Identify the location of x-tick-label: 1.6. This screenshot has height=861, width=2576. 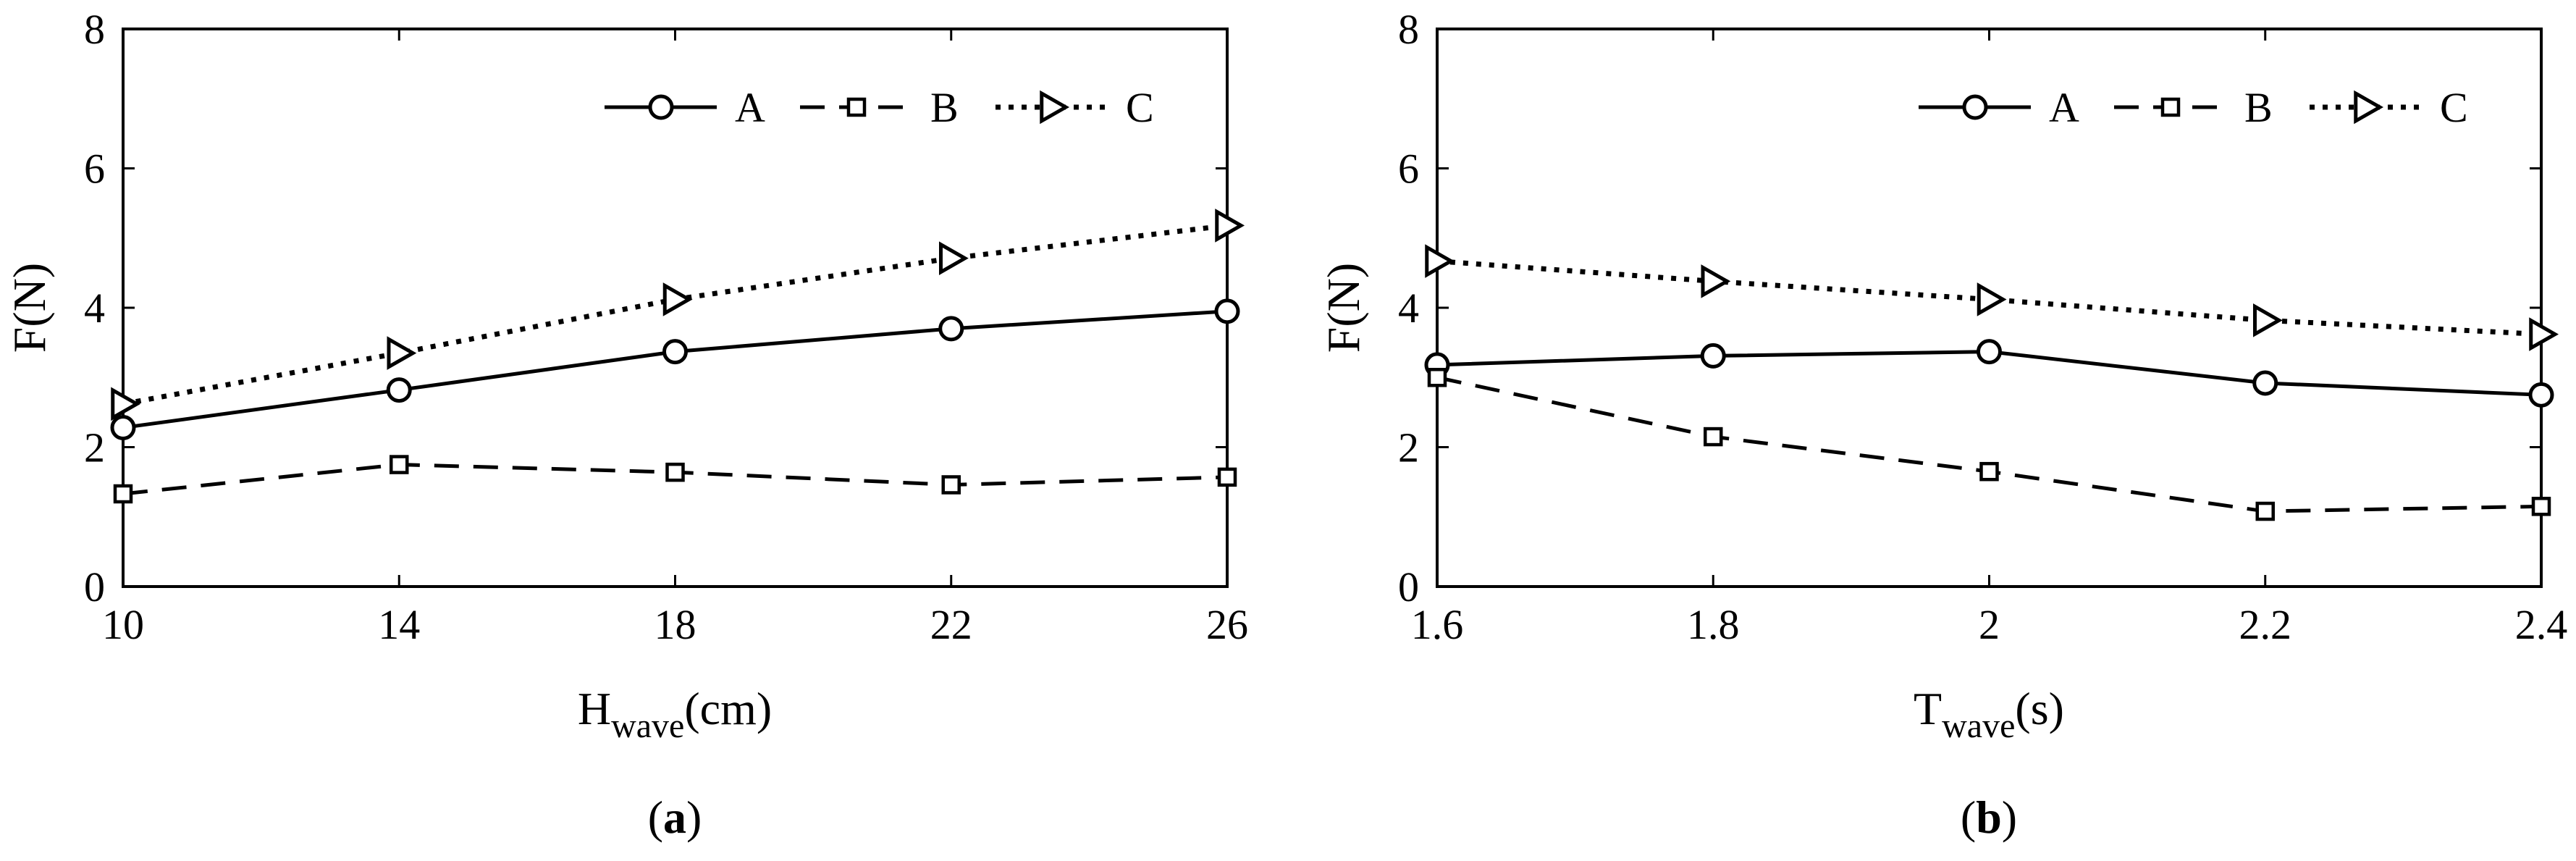
(1437, 624).